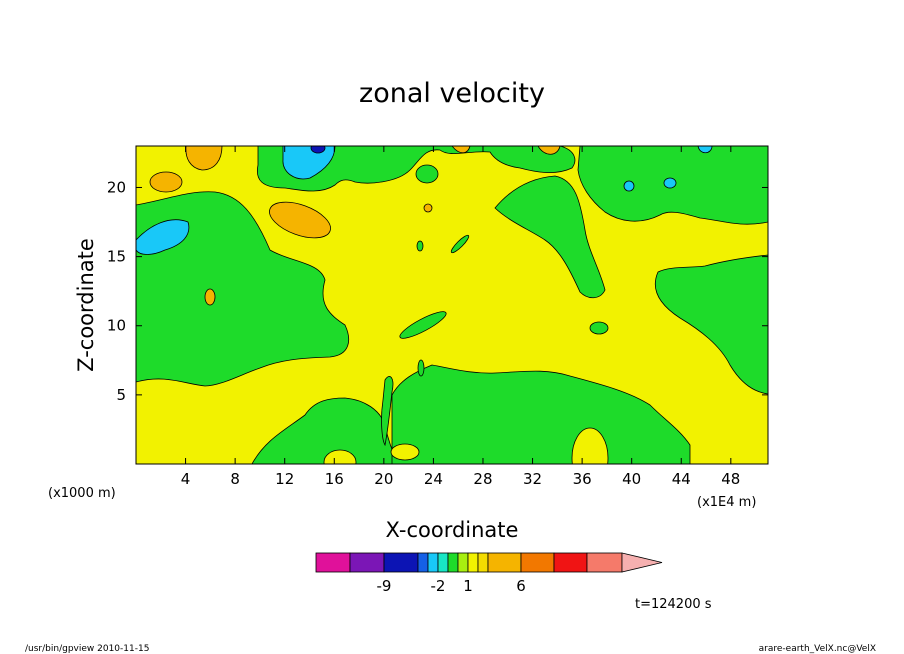  I want to click on x-tick-label: 36, so click(582, 479).